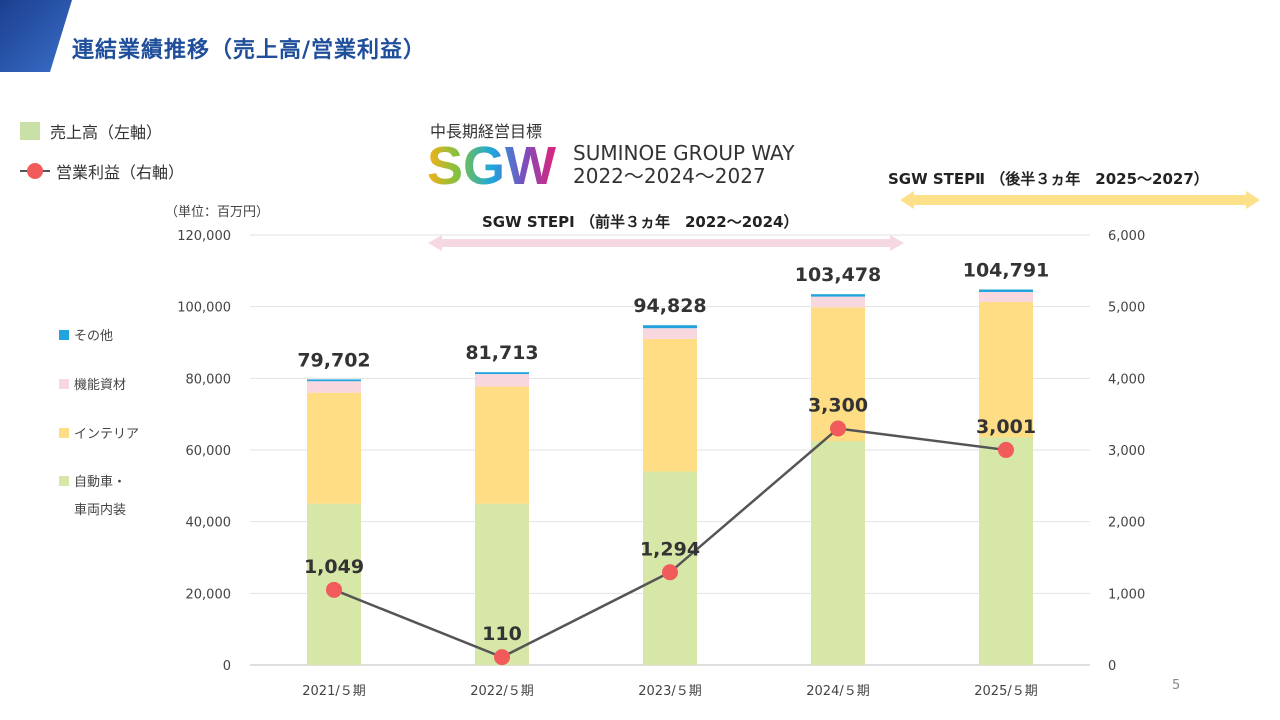 This screenshot has height=720, width=1280. I want to click on profit-label: 110, so click(502, 634).